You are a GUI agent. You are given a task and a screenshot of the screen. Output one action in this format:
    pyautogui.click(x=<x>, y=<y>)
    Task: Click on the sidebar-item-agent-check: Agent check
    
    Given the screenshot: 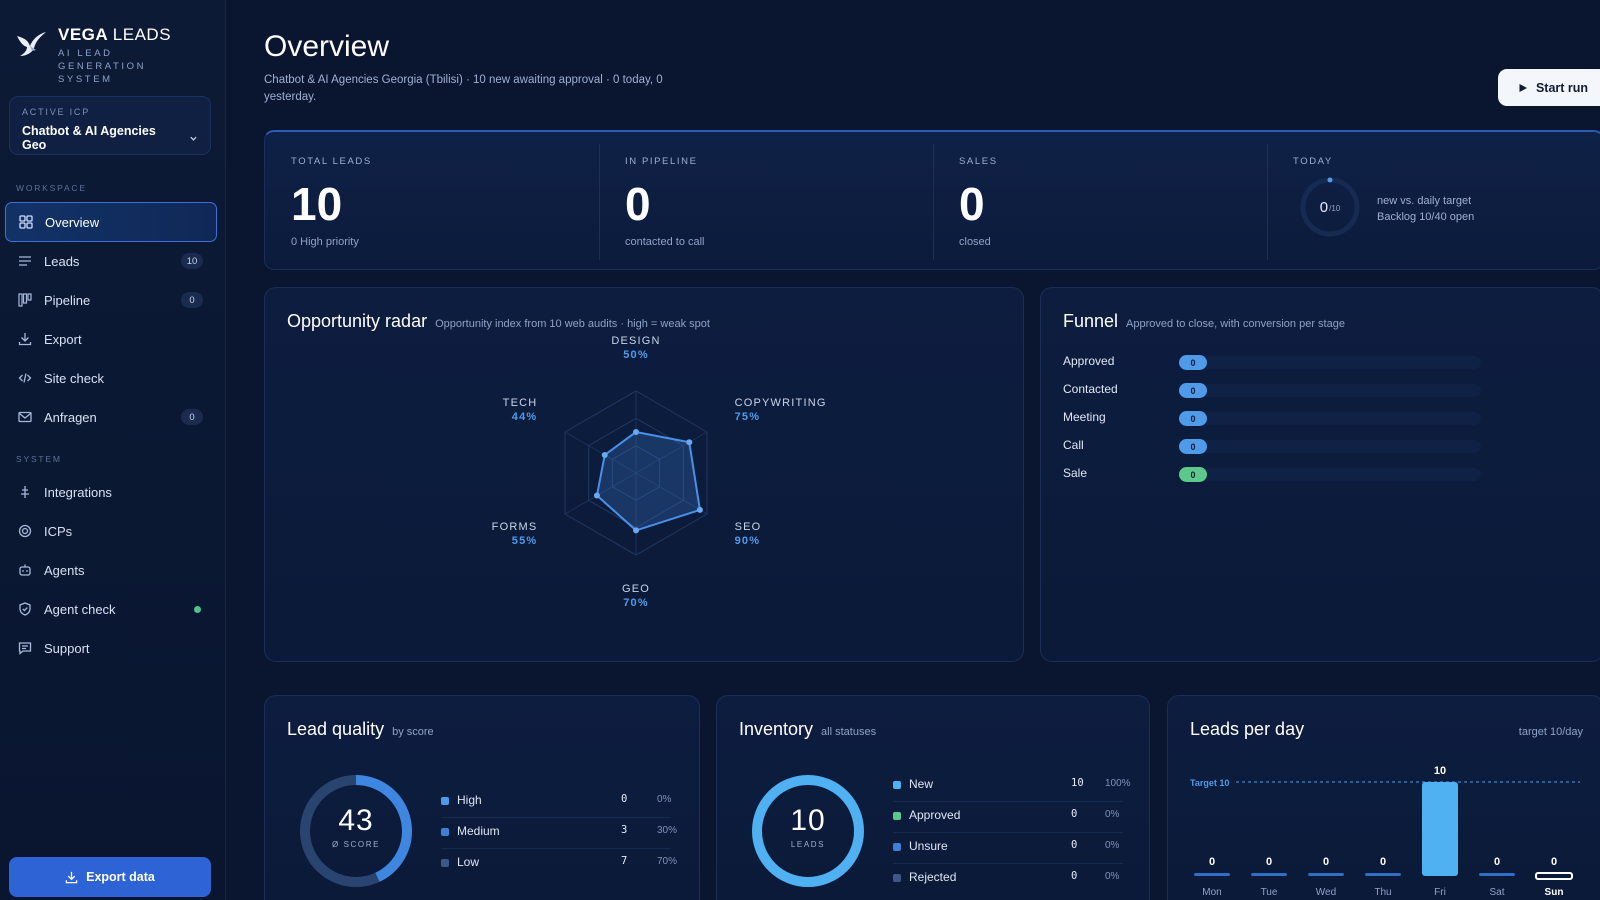 What is the action you would take?
    pyautogui.click(x=111, y=609)
    